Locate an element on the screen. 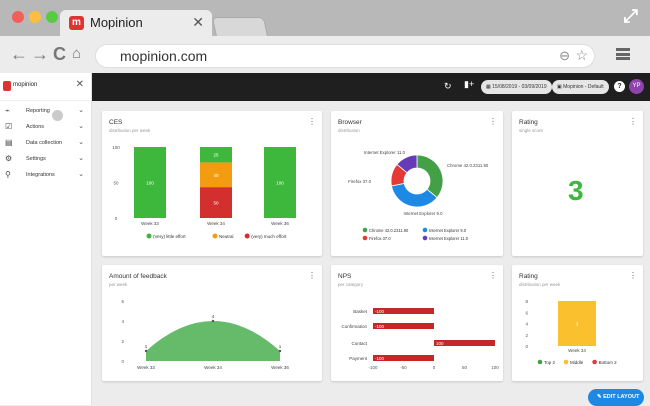 The height and width of the screenshot is (406, 650). category-label: Contact is located at coordinates (359, 343).